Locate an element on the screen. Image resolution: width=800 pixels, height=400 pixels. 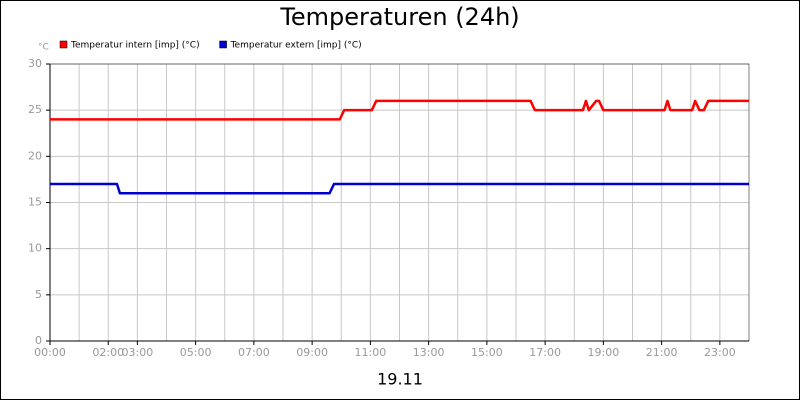
x-tick-label: 05:00 is located at coordinates (196, 352).